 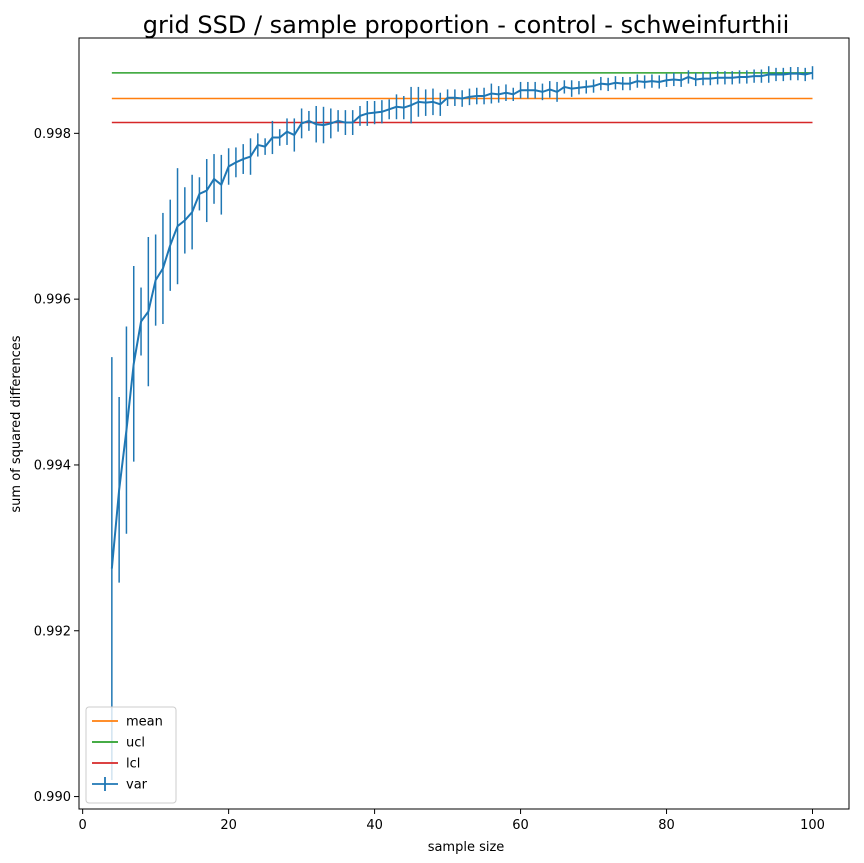 What do you see at coordinates (666, 825) in the screenshot?
I see `x-tick-label: 80` at bounding box center [666, 825].